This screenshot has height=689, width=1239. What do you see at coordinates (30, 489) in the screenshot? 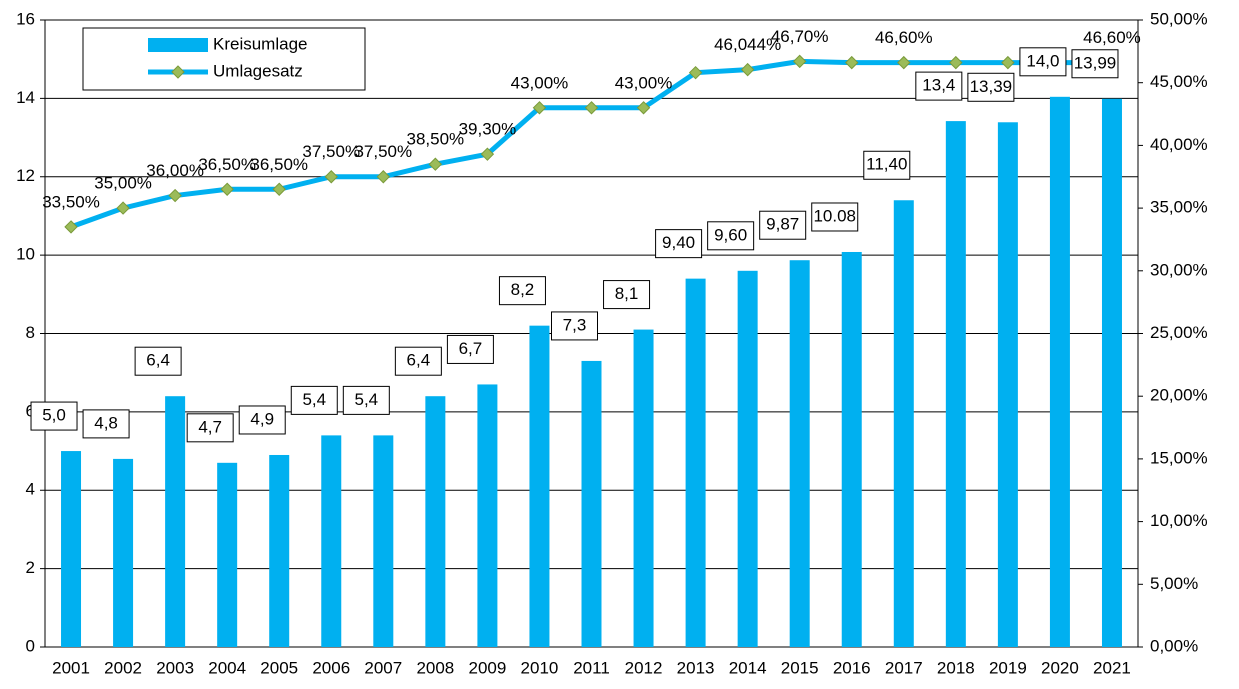
I see `y-tick-label: 4` at bounding box center [30, 489].